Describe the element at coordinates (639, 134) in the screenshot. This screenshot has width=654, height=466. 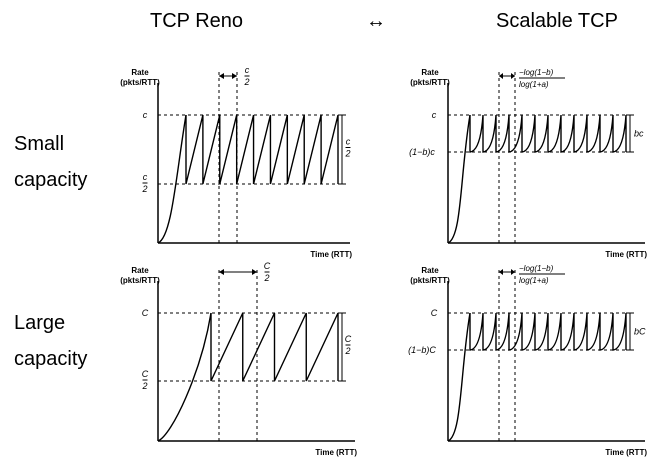
I see `scalable_small-range-annotation: bc` at that location.